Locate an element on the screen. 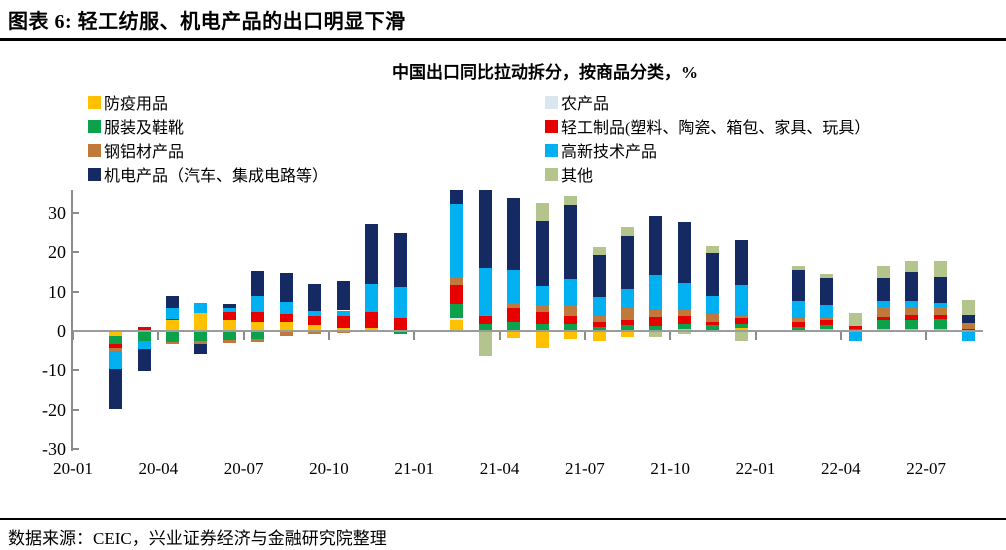  x-tick-label: 20-04 is located at coordinates (158, 468).